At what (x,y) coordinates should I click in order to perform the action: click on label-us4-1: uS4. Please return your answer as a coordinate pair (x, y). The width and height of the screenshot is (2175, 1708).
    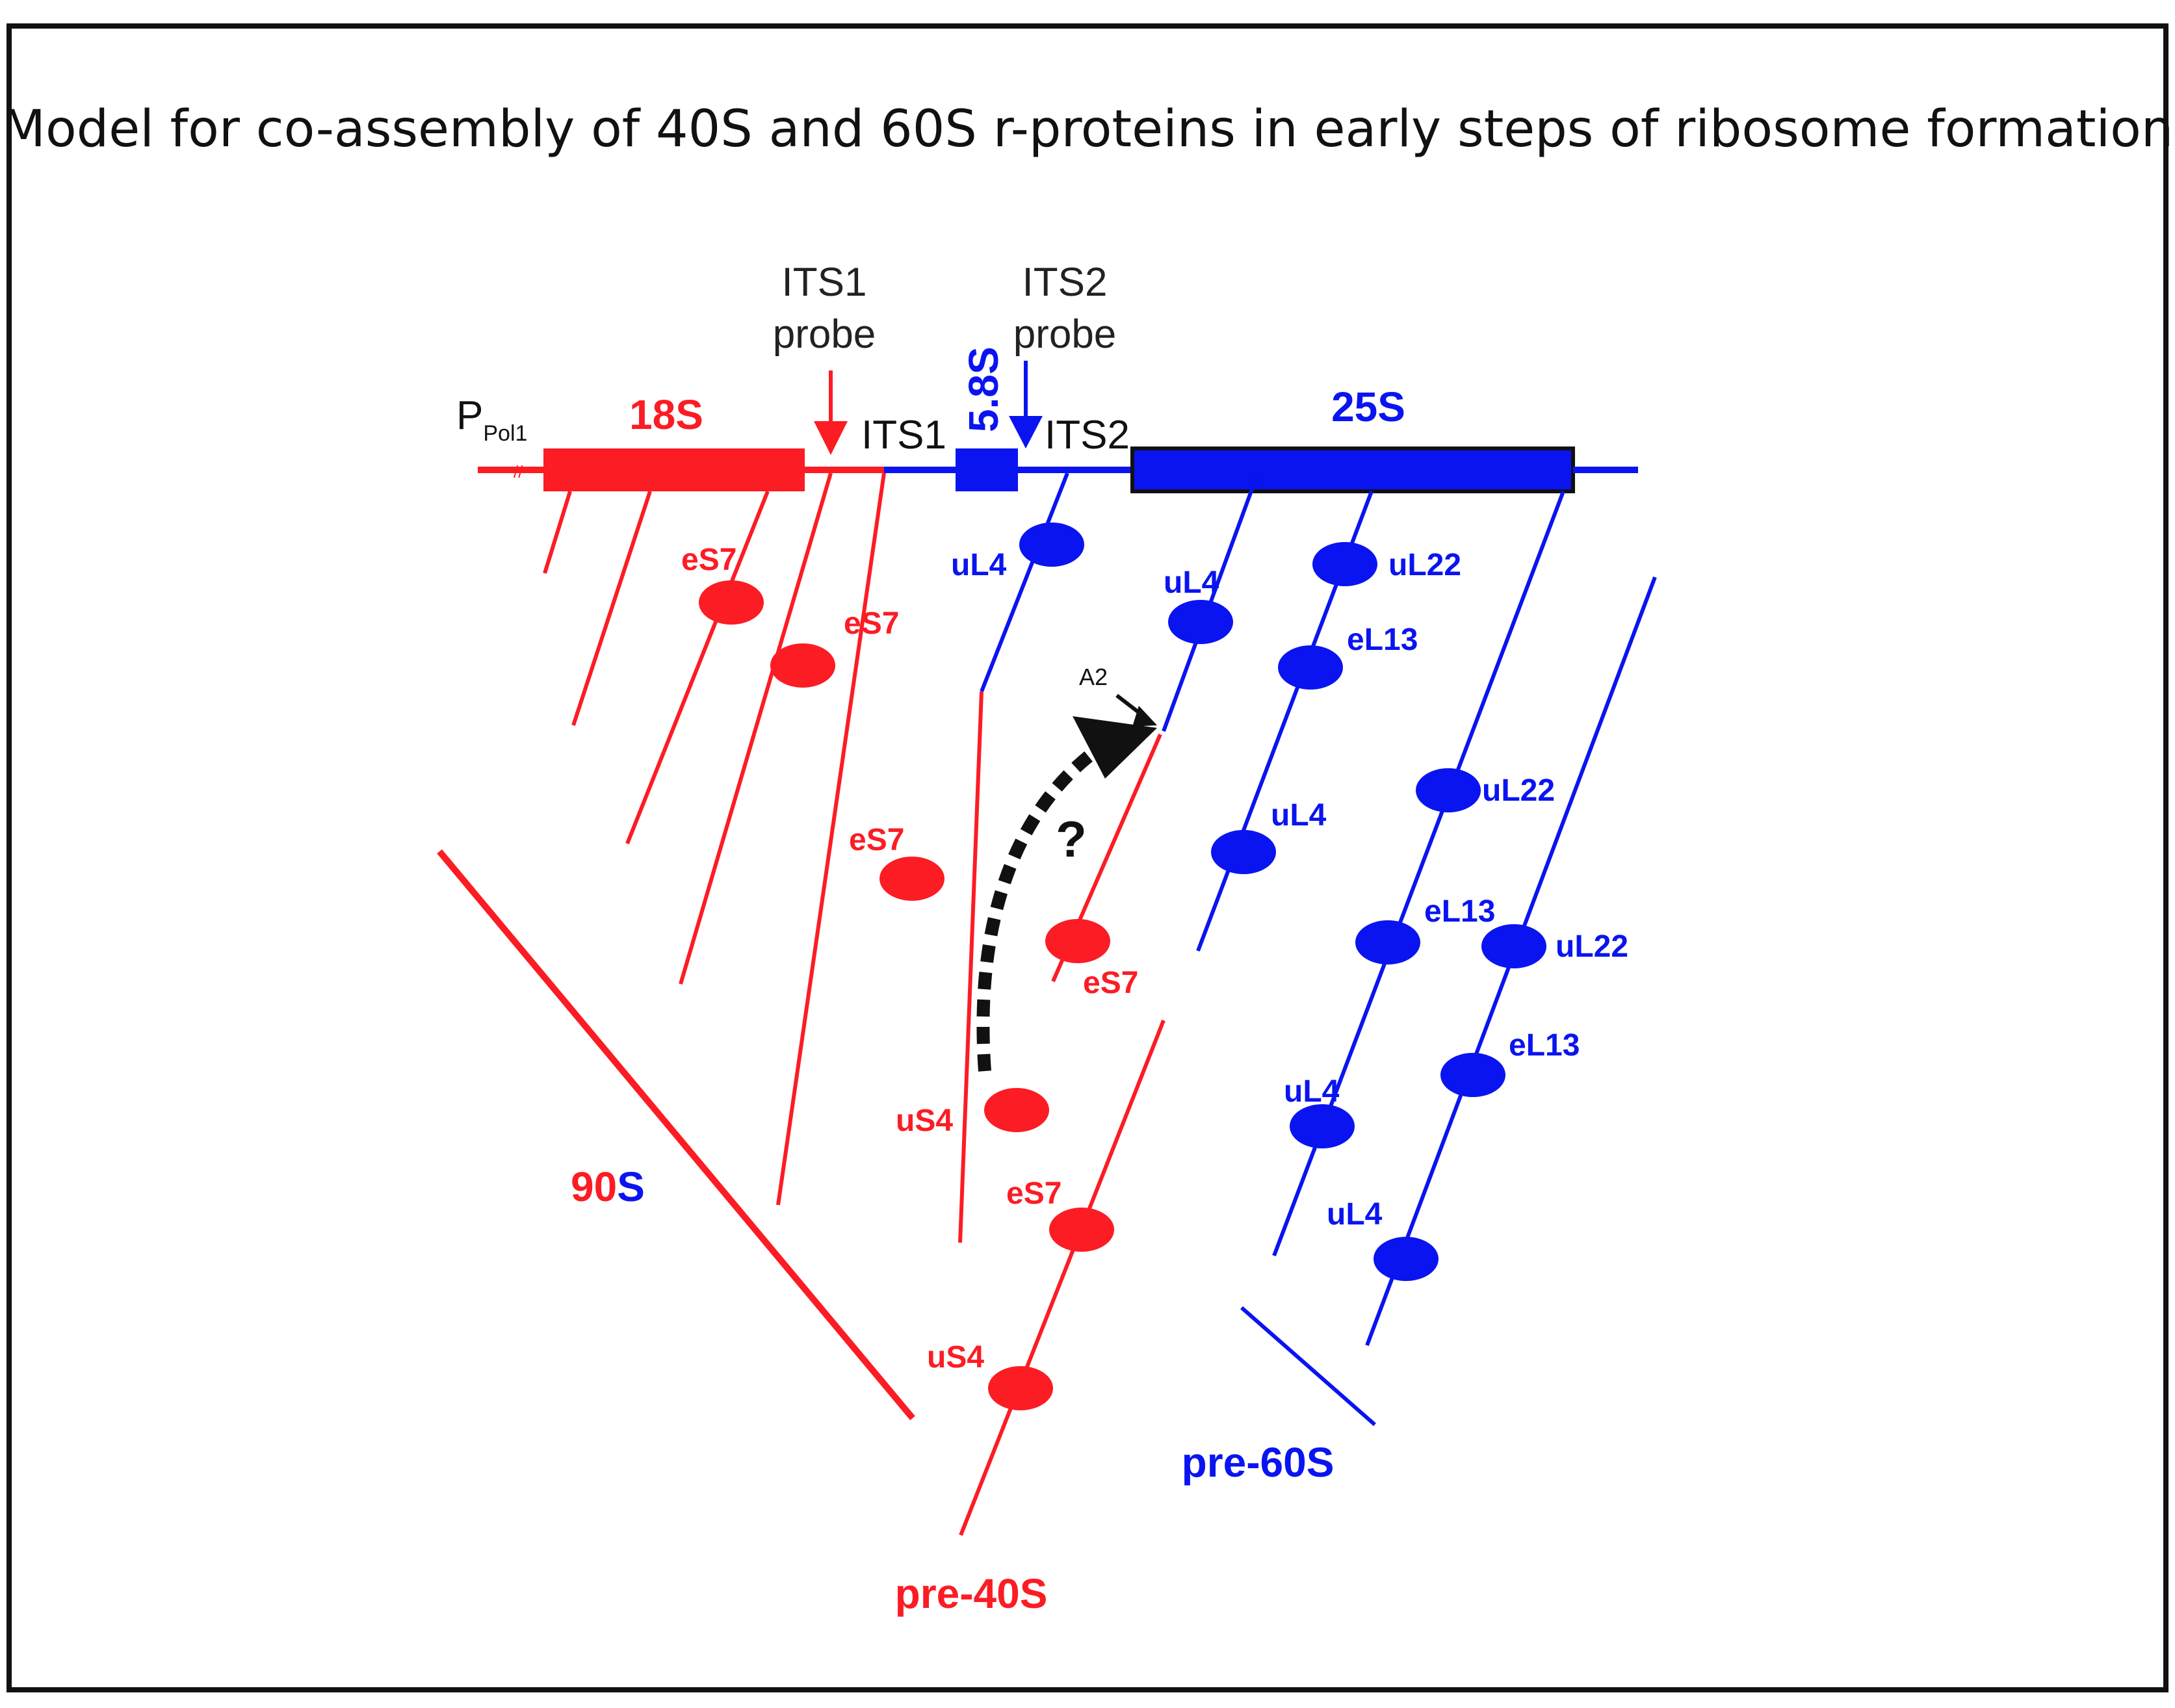
    Looking at the image, I should click on (924, 1121).